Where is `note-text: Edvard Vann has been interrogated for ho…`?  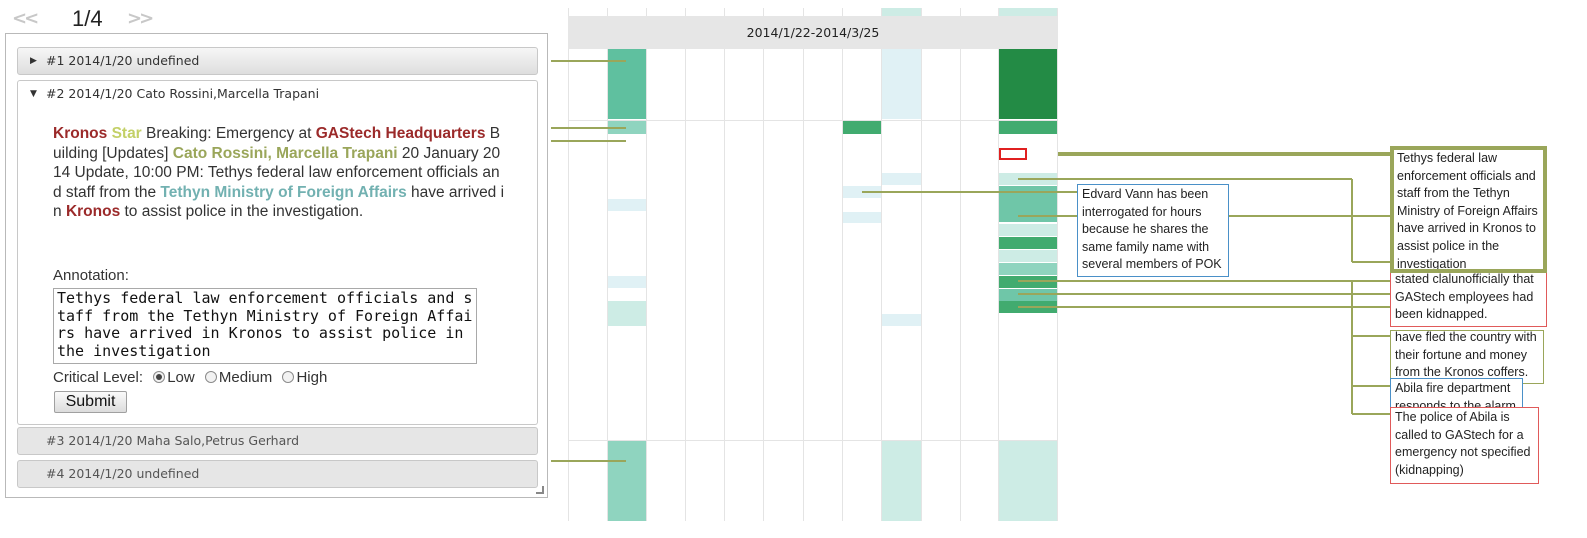 note-text: Edvard Vann has been interrogated for ho… is located at coordinates (1152, 229).